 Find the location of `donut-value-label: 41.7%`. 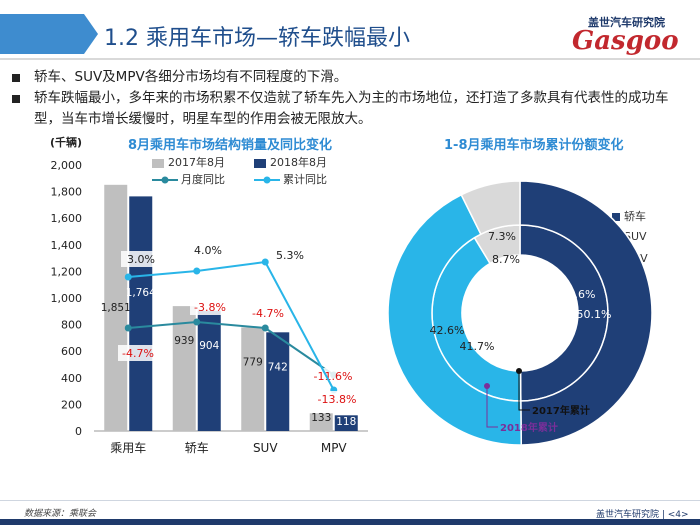

donut-value-label: 41.7% is located at coordinates (477, 346).